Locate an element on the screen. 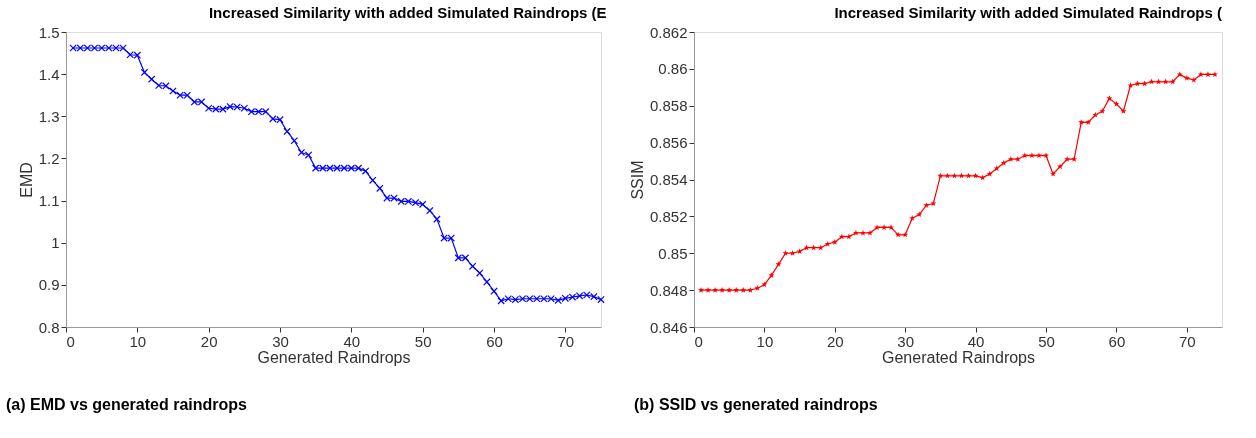 The image size is (1256, 438). y-tick-label: 0.9 is located at coordinates (49, 285).